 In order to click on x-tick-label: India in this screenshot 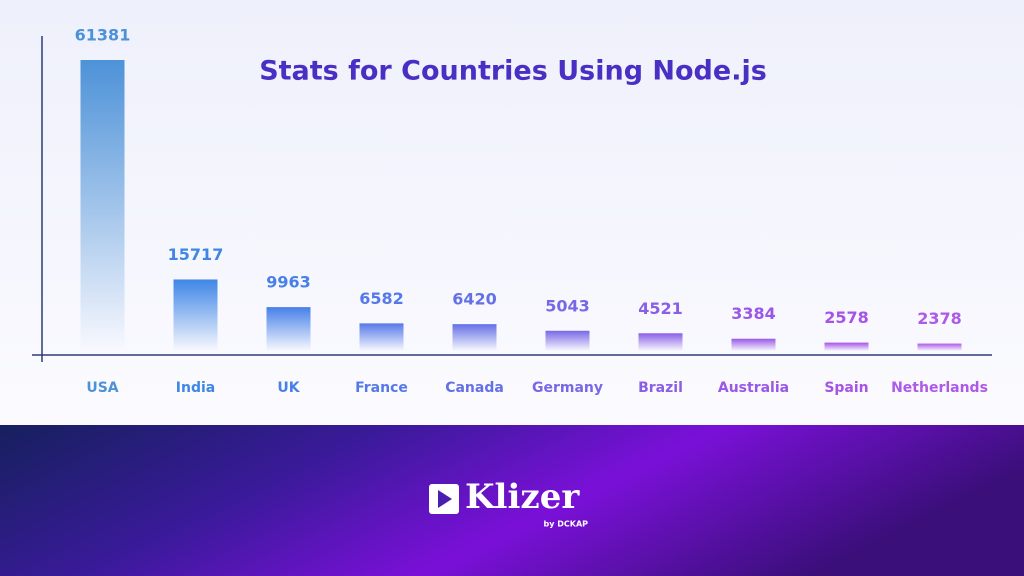, I will do `click(195, 388)`.